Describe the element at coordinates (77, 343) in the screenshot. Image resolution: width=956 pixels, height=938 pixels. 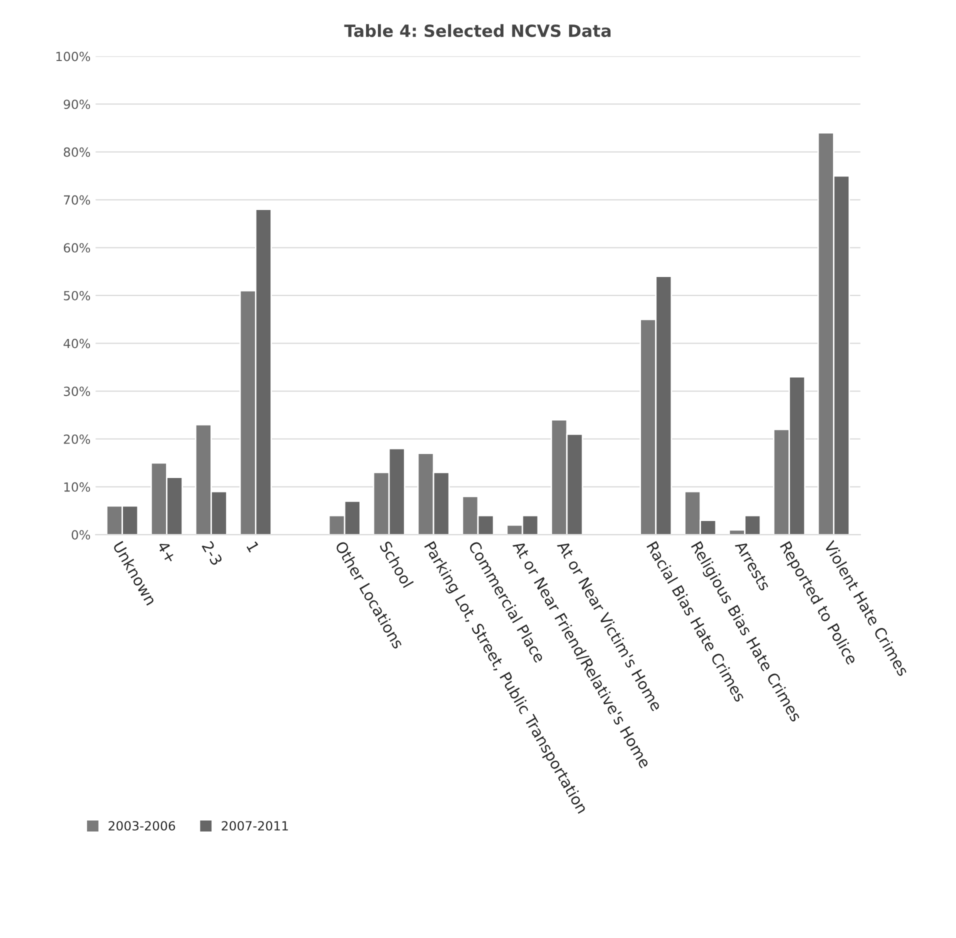
I see `y-tick-label: 40%` at that location.